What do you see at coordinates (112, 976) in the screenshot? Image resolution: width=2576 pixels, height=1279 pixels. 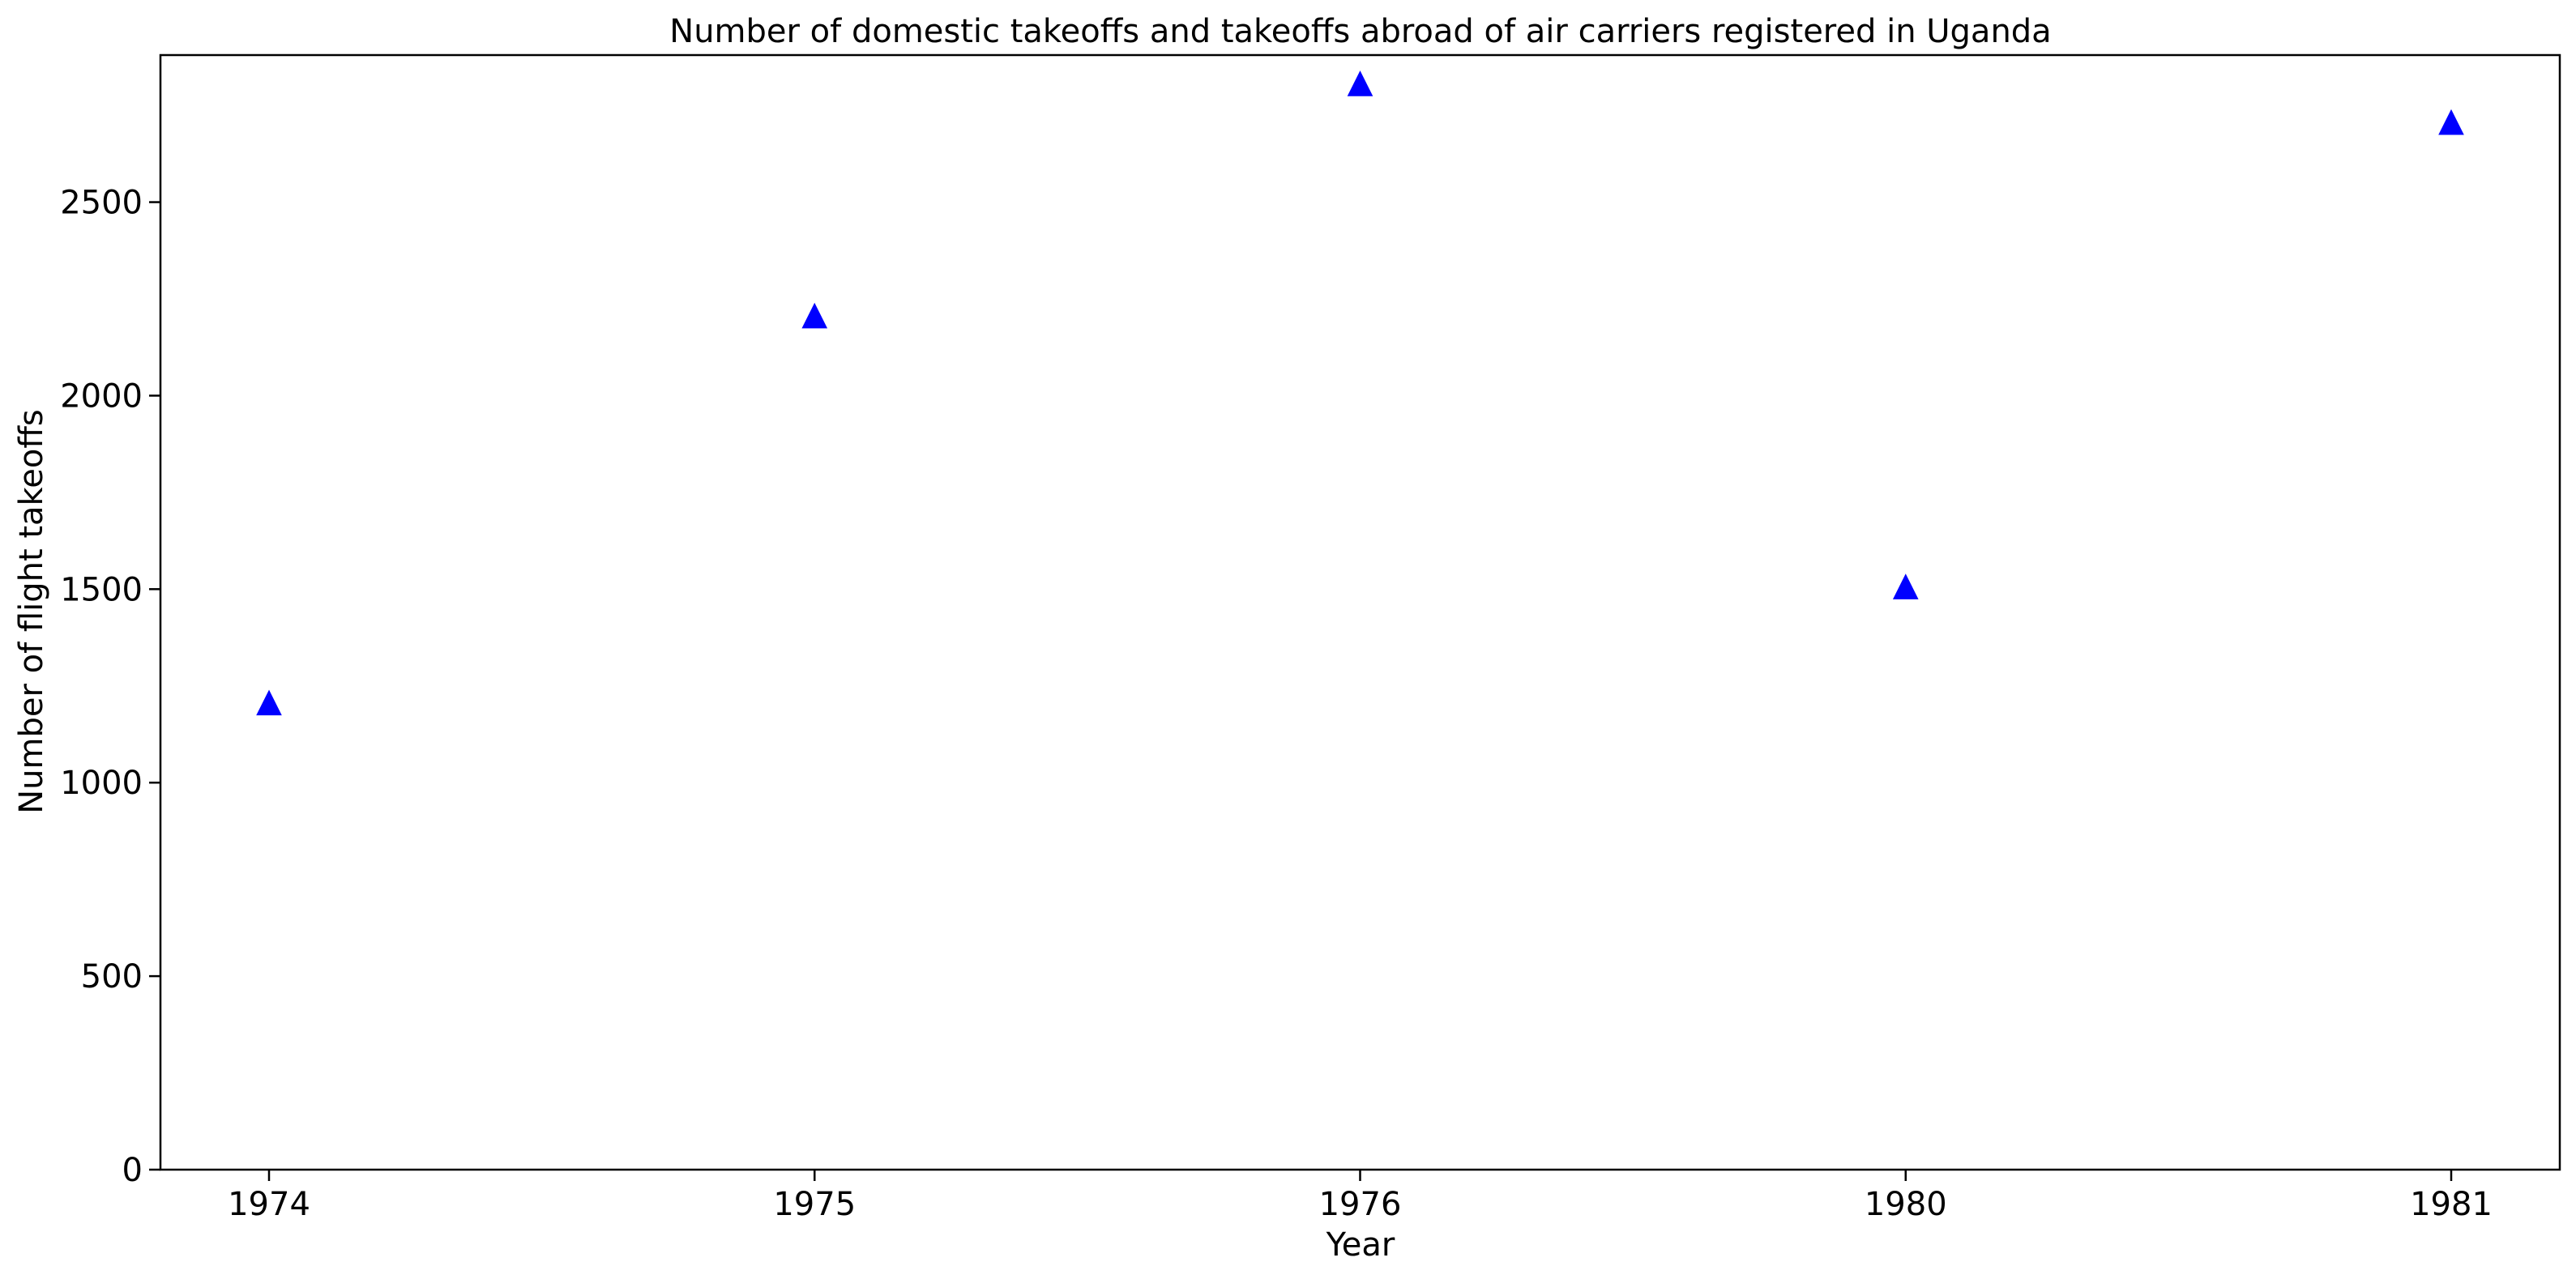 I see `y-tick-label: 500` at bounding box center [112, 976].